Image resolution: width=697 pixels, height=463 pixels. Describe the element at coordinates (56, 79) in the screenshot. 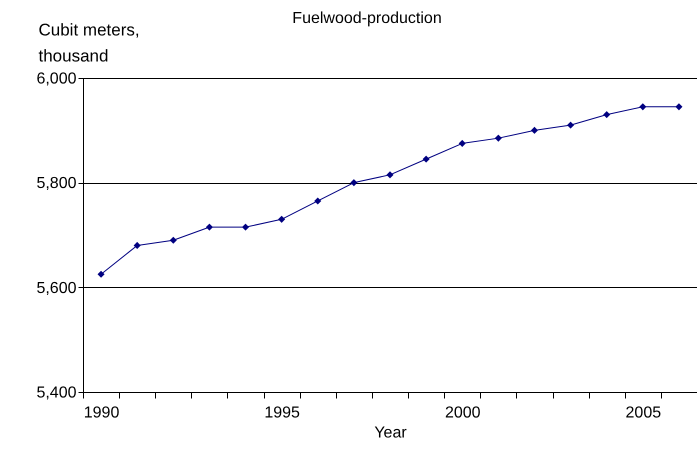

I see `y-tick-label: 6,000` at that location.